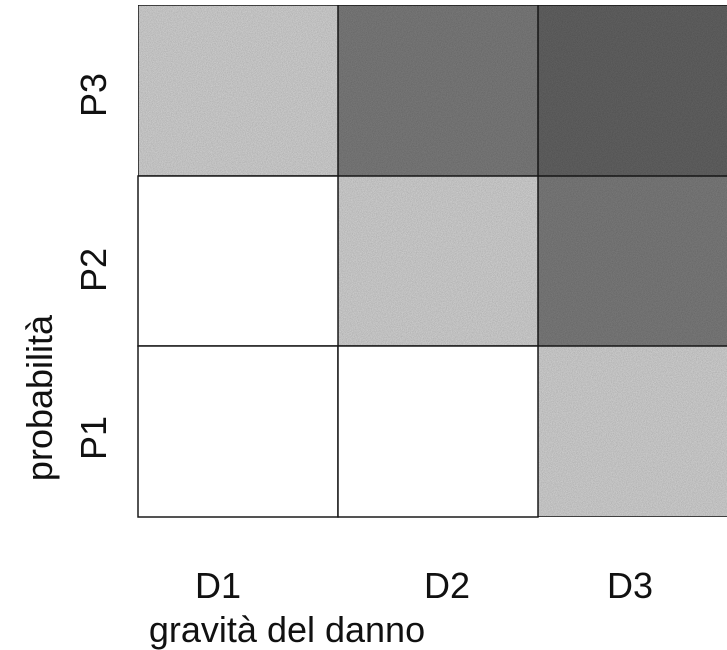  What do you see at coordinates (287, 629) in the screenshot?
I see `x-axis-title: gravità del danno` at bounding box center [287, 629].